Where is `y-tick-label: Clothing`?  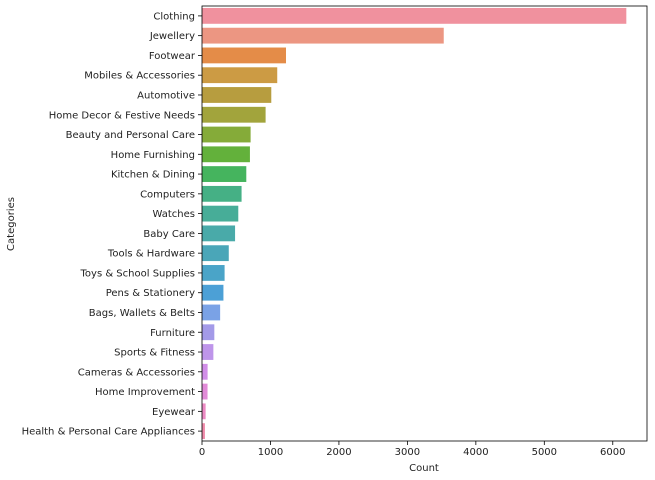 y-tick-label: Clothing is located at coordinates (174, 16).